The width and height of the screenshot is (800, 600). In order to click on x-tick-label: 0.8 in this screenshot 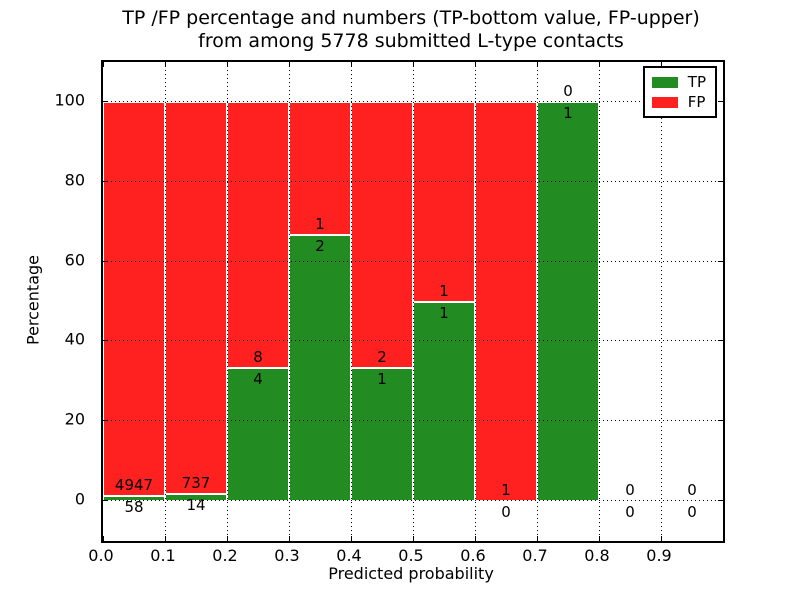, I will do `click(597, 555)`.